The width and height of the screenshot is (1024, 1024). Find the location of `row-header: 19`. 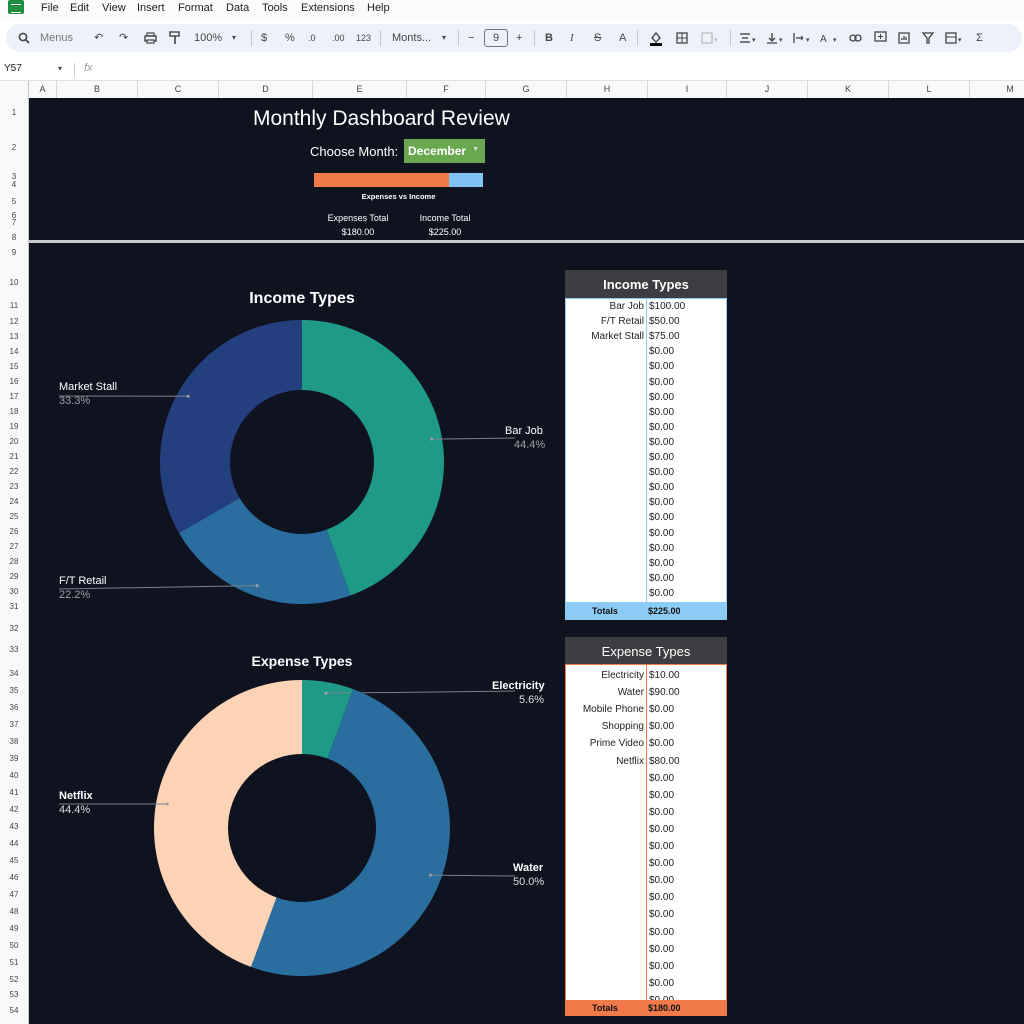

row-header: 19 is located at coordinates (14, 426).